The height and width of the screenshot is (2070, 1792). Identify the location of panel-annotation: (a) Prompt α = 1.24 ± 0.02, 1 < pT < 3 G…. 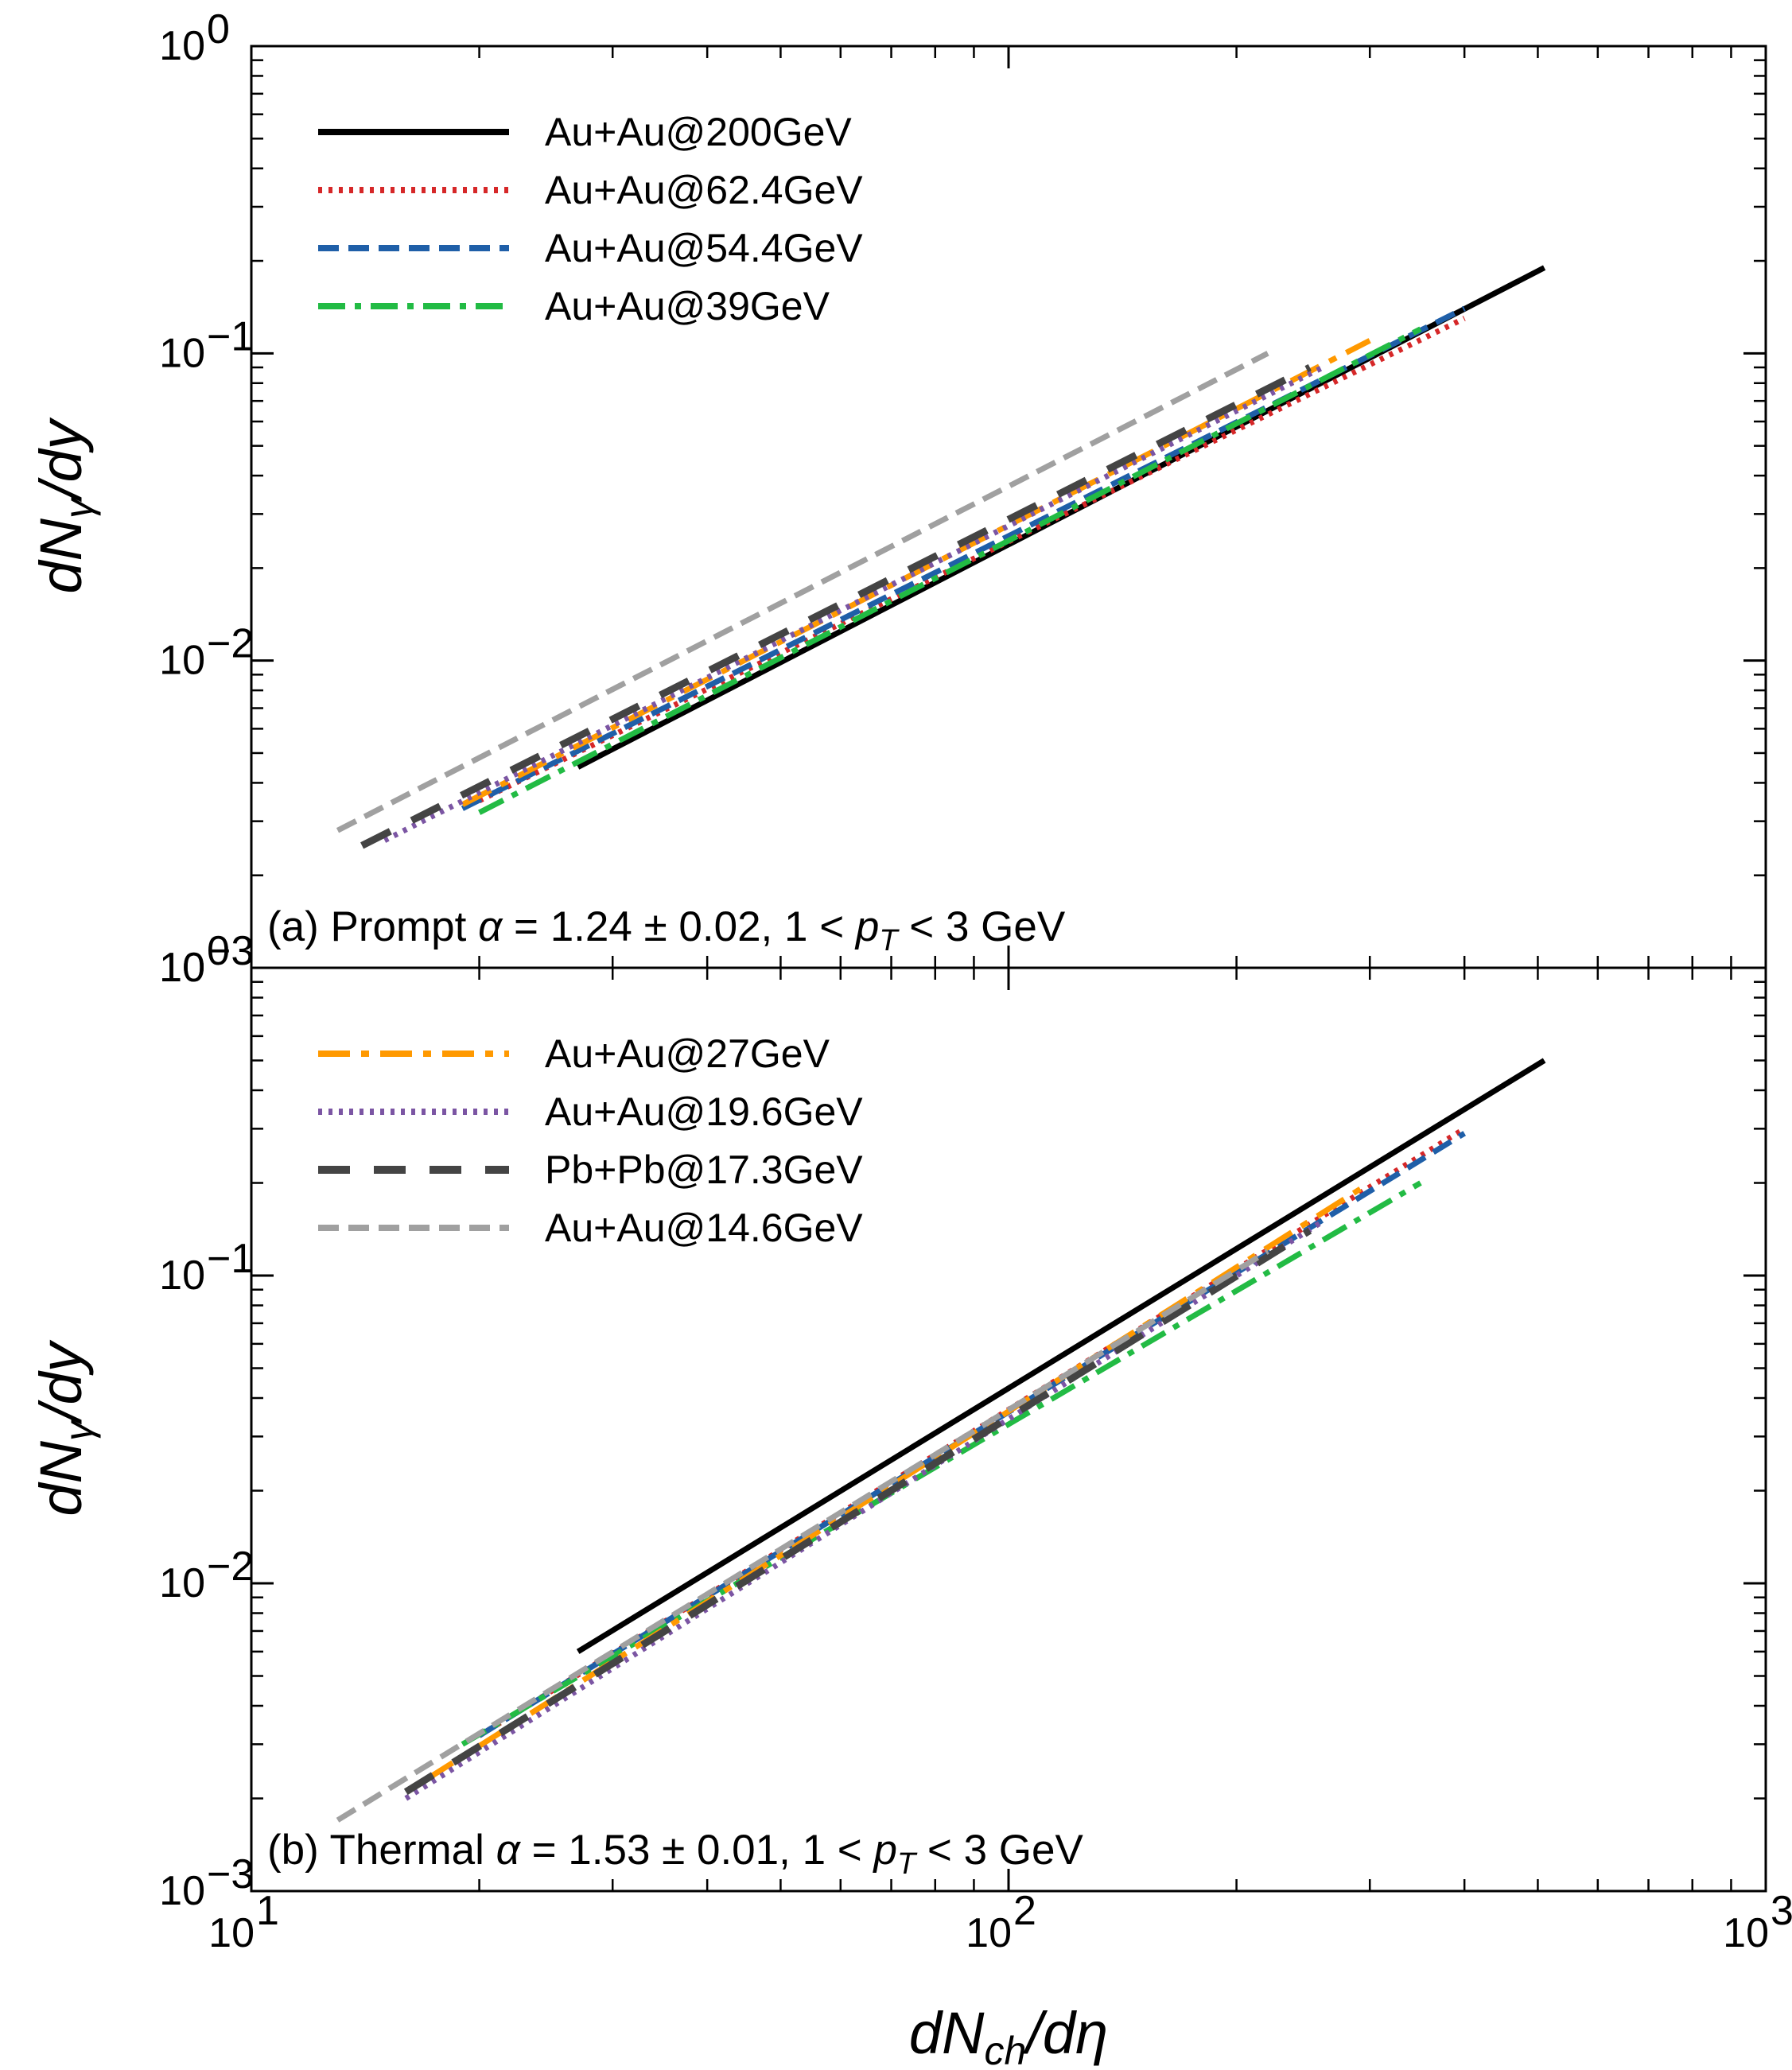
(666, 930).